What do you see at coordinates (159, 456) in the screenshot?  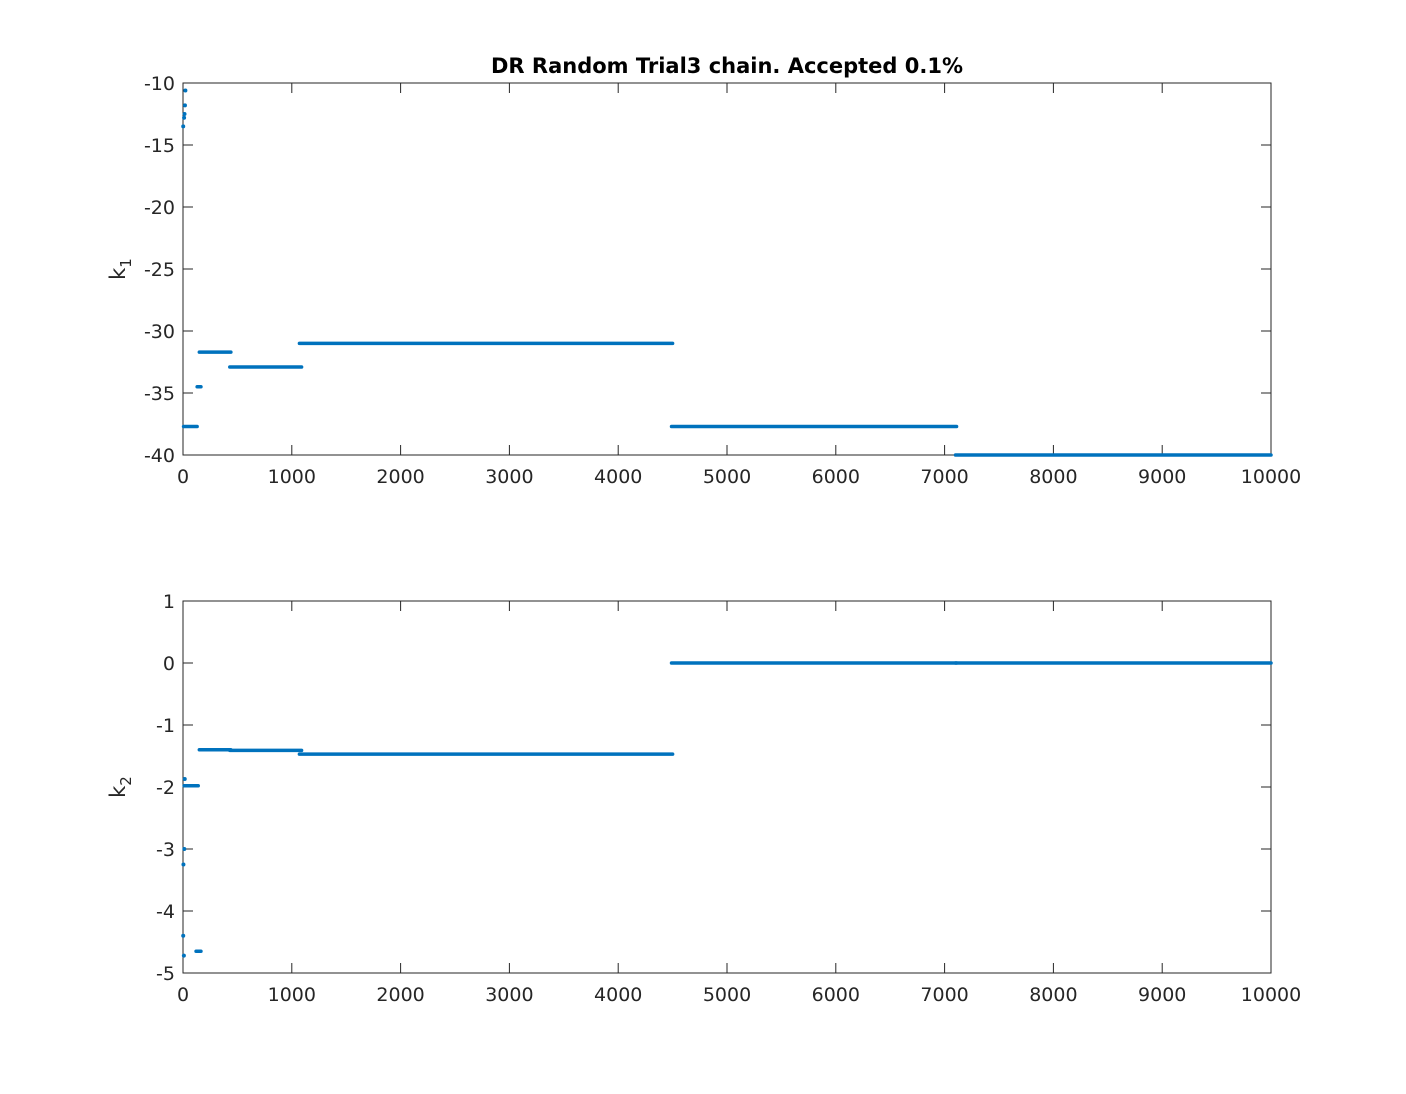 I see `y-tick-label: -40` at bounding box center [159, 456].